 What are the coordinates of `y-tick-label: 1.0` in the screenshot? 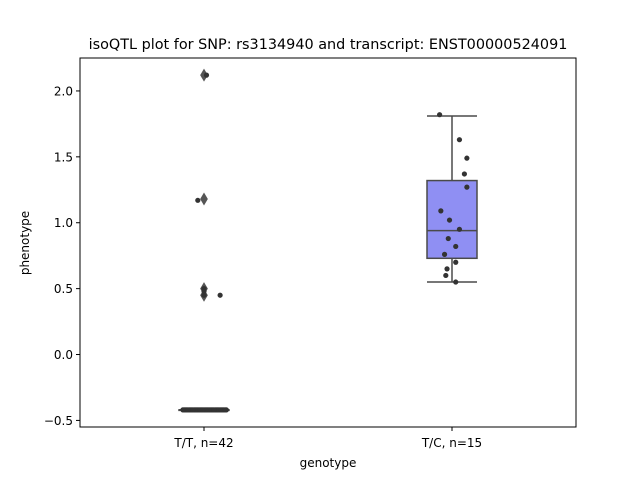 It's located at (63, 223).